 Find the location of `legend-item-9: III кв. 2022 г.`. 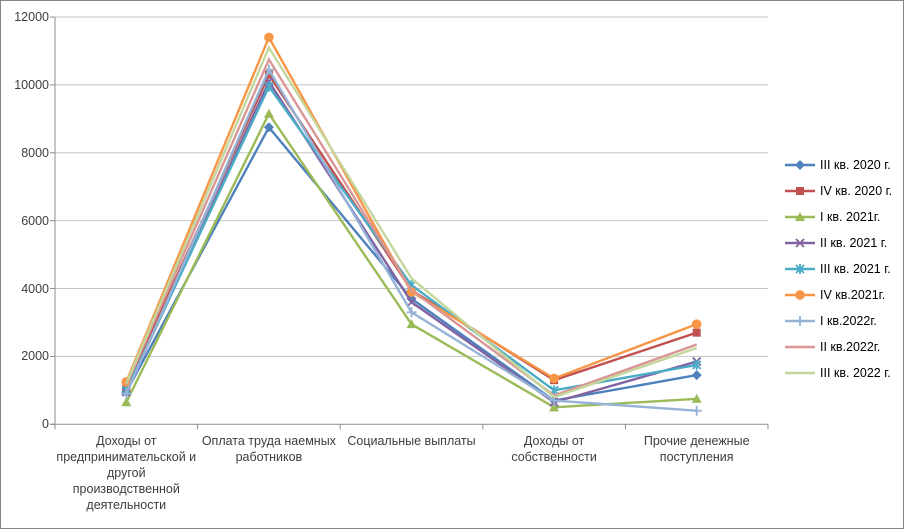

legend-item-9: III кв. 2022 г. is located at coordinates (838, 373).